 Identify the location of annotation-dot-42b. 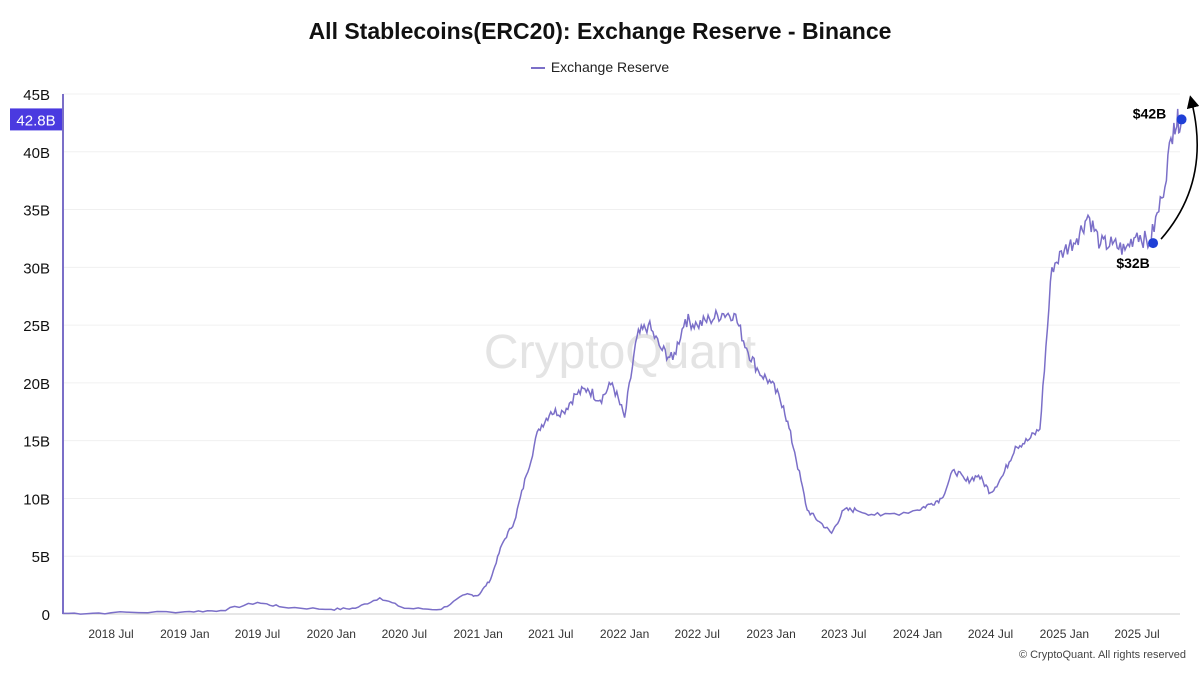
(1181, 119).